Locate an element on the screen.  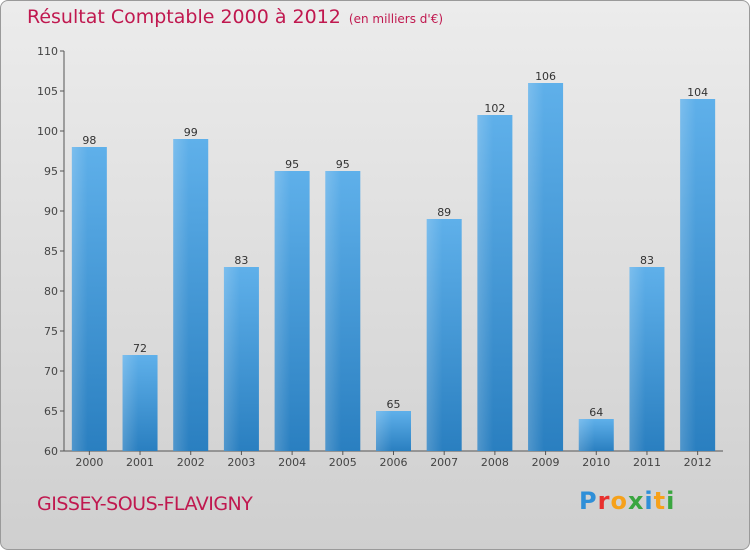
x-tick-label: 2009 is located at coordinates (546, 462).